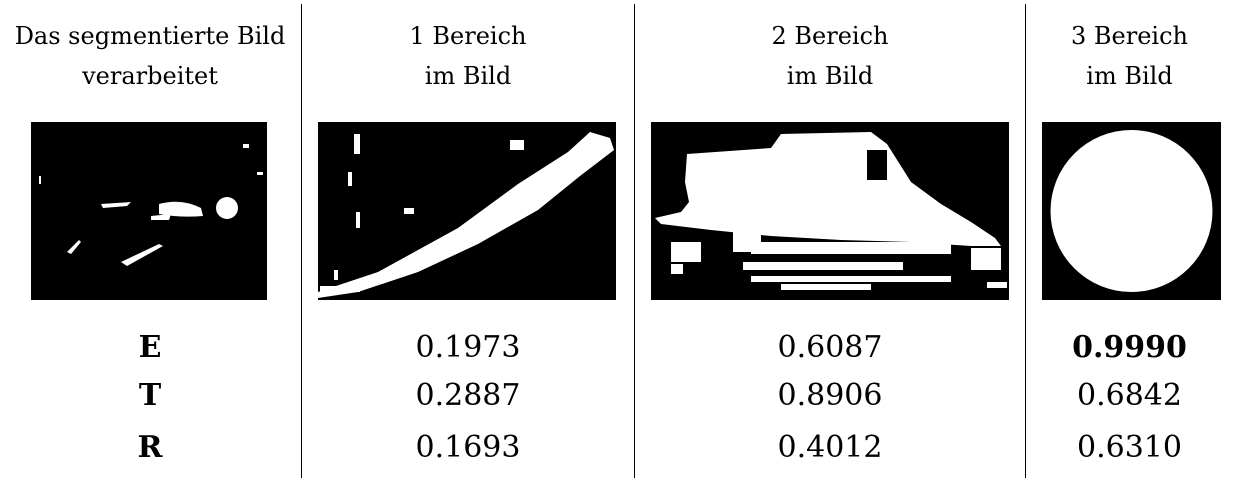 This screenshot has width=1233, height=487. I want to click on value-e: 0.9990, so click(1129, 347).